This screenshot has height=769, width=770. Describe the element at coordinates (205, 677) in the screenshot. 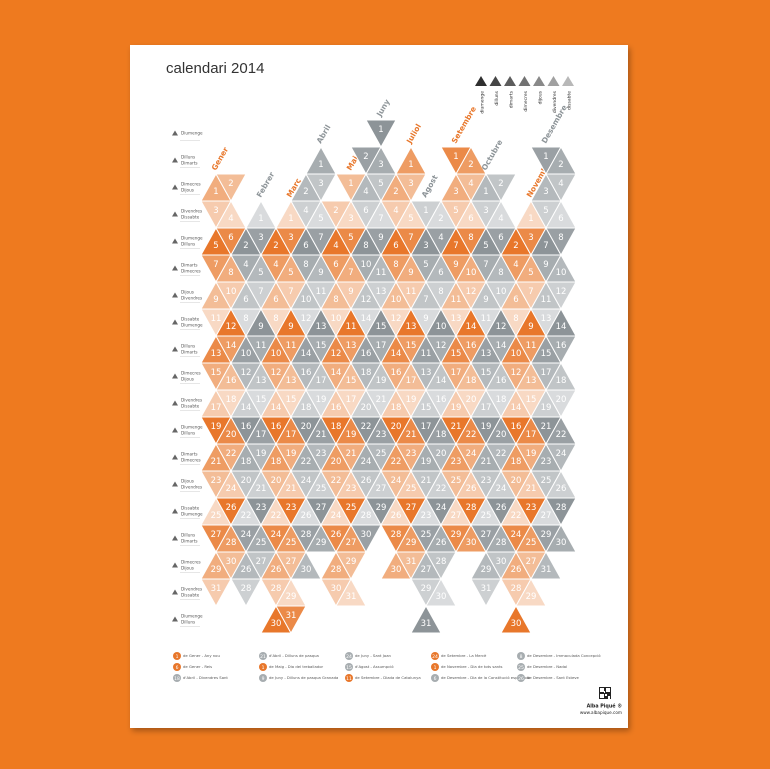

I see `holiday-text: d'Abril - Divendres Sant` at that location.